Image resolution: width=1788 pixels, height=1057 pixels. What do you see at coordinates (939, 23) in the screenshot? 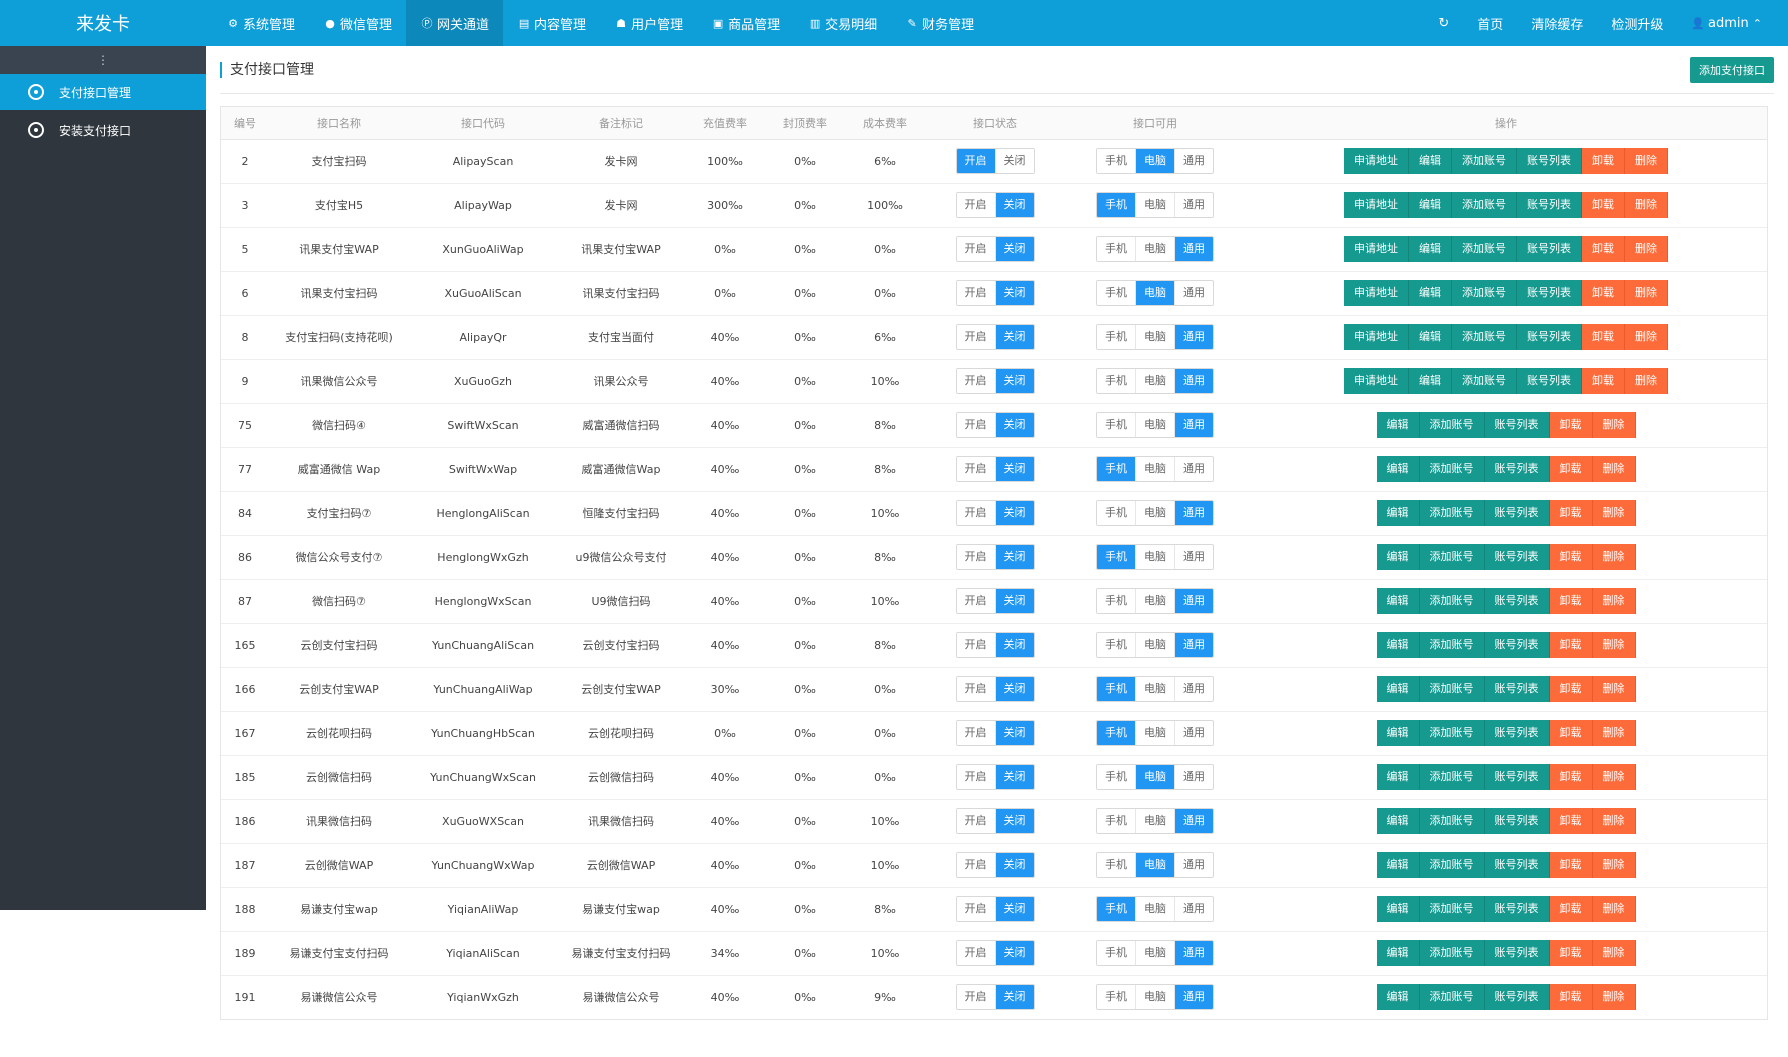
I see `topnav-item-7: ✎ 财务管理` at bounding box center [939, 23].